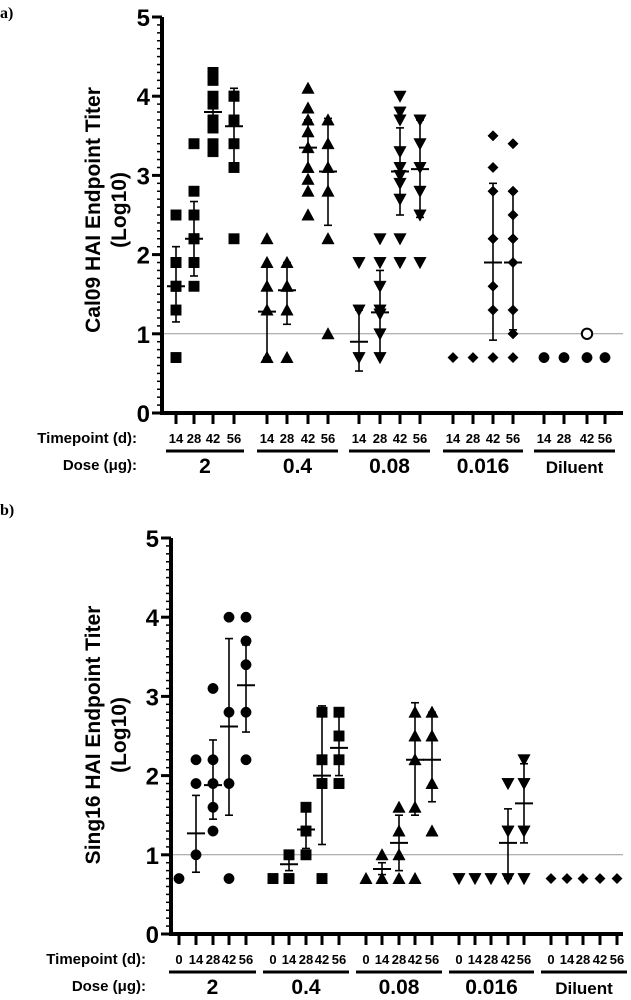 The width and height of the screenshot is (631, 1000). I want to click on dose-group-0.4: 0.4 14 28 42 56, so click(297, 279).